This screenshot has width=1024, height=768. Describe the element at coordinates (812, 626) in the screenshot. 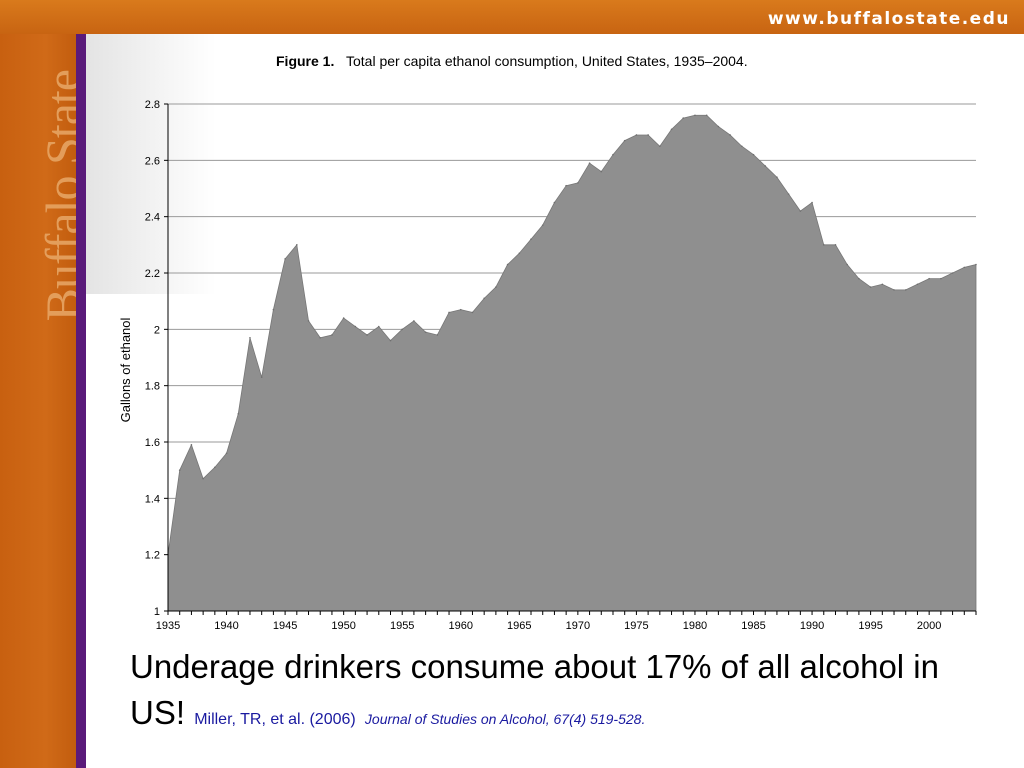

I see `x-tick-label: 1990` at that location.